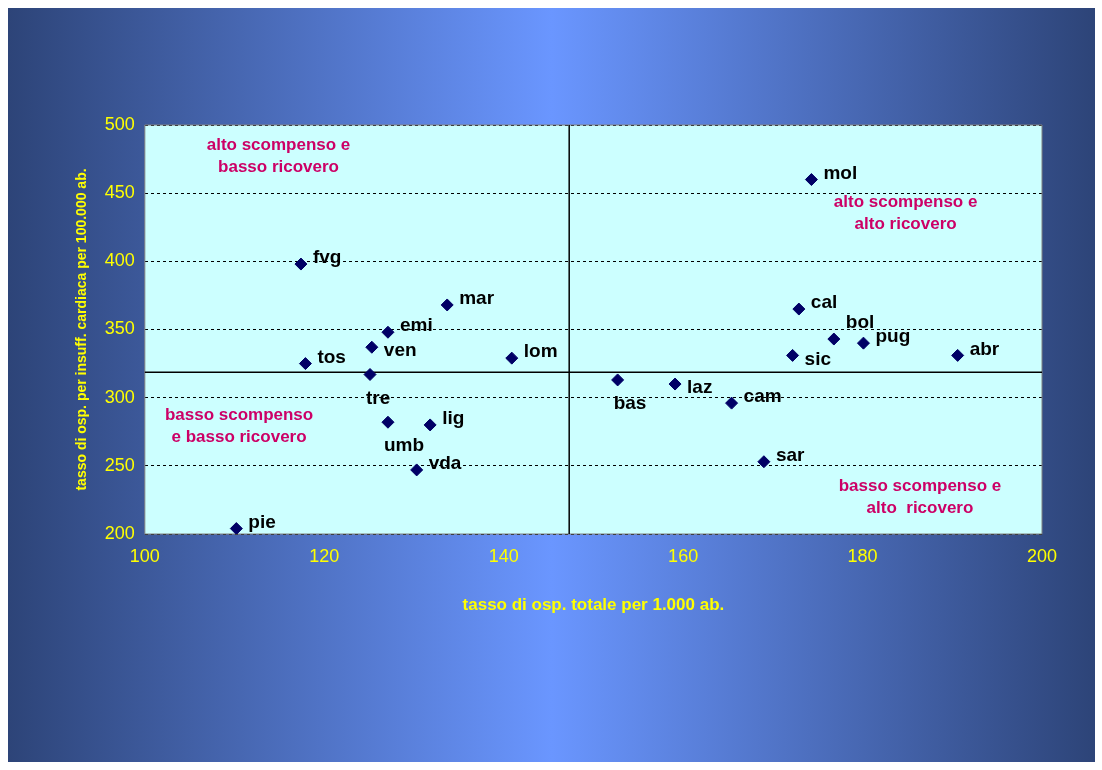 The image size is (1102, 770). Describe the element at coordinates (762, 396) in the screenshot. I see `annotation: cam` at that location.